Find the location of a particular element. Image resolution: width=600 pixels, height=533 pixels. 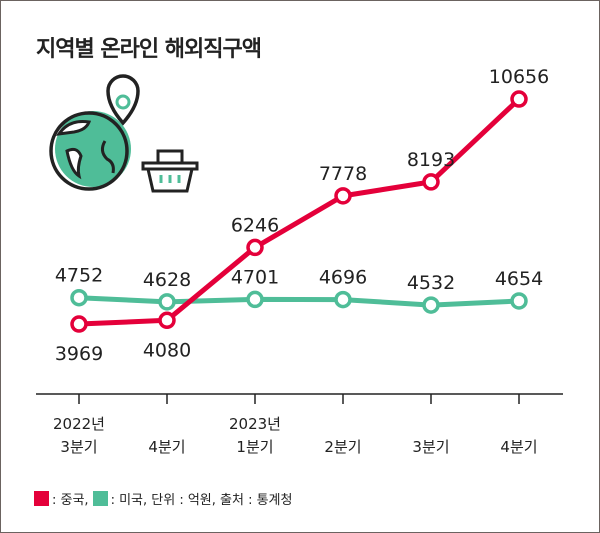

data-label-china: 3969 is located at coordinates (79, 354).